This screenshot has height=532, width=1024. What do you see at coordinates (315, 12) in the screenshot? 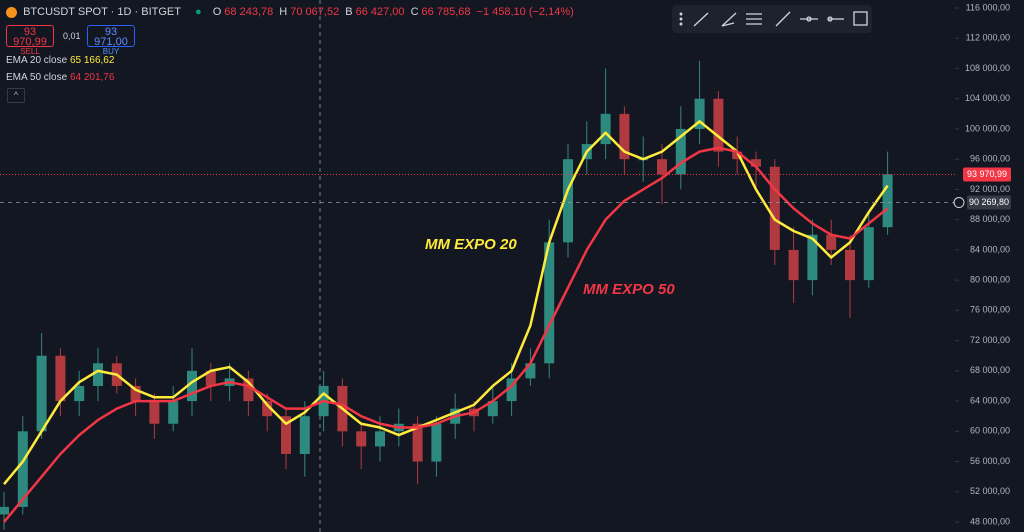
I see `ohlc-value: 70 067,52` at bounding box center [315, 12].